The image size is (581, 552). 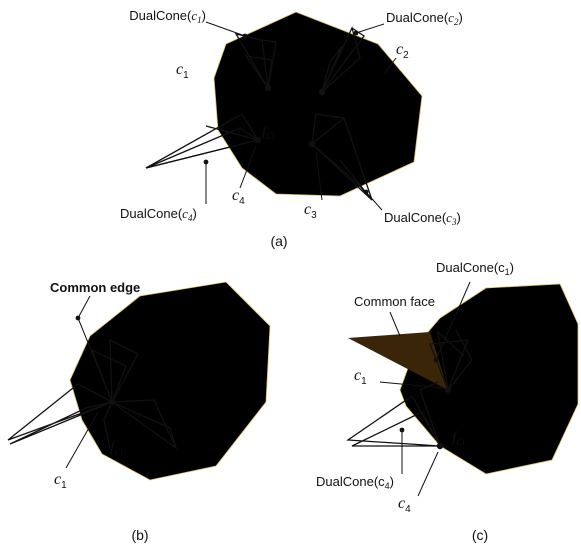 What do you see at coordinates (82, 440) in the screenshot?
I see `leader-b-c1` at bounding box center [82, 440].